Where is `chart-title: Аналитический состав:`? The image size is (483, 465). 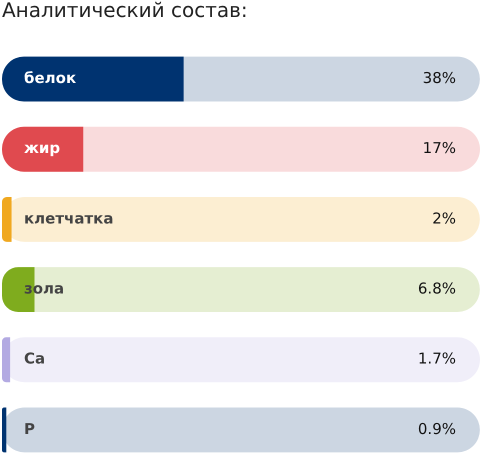
chart-title: Аналитический состав: is located at coordinates (125, 11).